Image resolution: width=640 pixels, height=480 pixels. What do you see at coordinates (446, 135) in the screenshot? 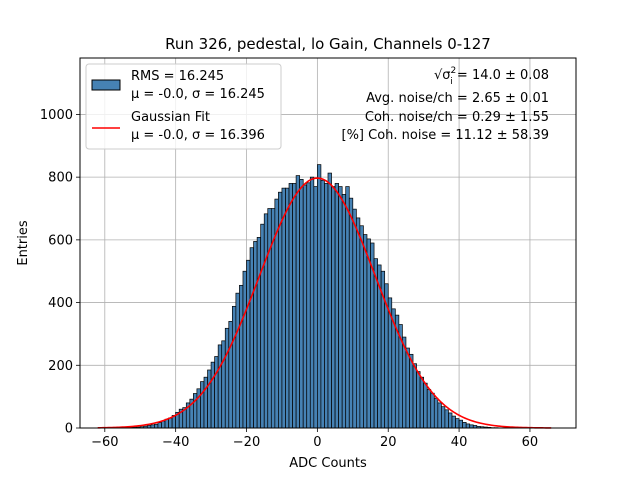
I see `annotation-coh-noise-percent: [%] Coh. noise = 11.12 ± 58.39` at bounding box center [446, 135].